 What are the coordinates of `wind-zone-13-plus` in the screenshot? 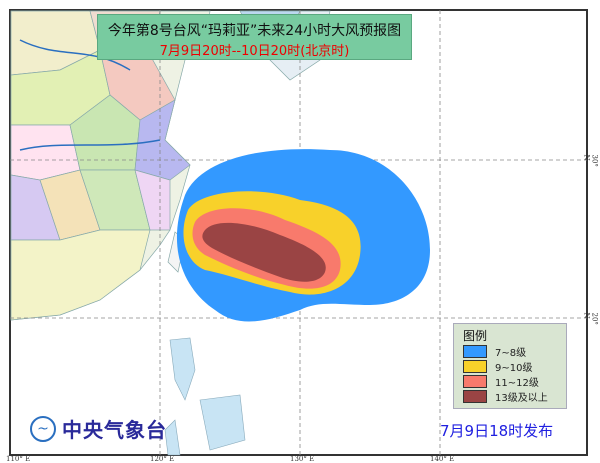 It's located at (264, 252).